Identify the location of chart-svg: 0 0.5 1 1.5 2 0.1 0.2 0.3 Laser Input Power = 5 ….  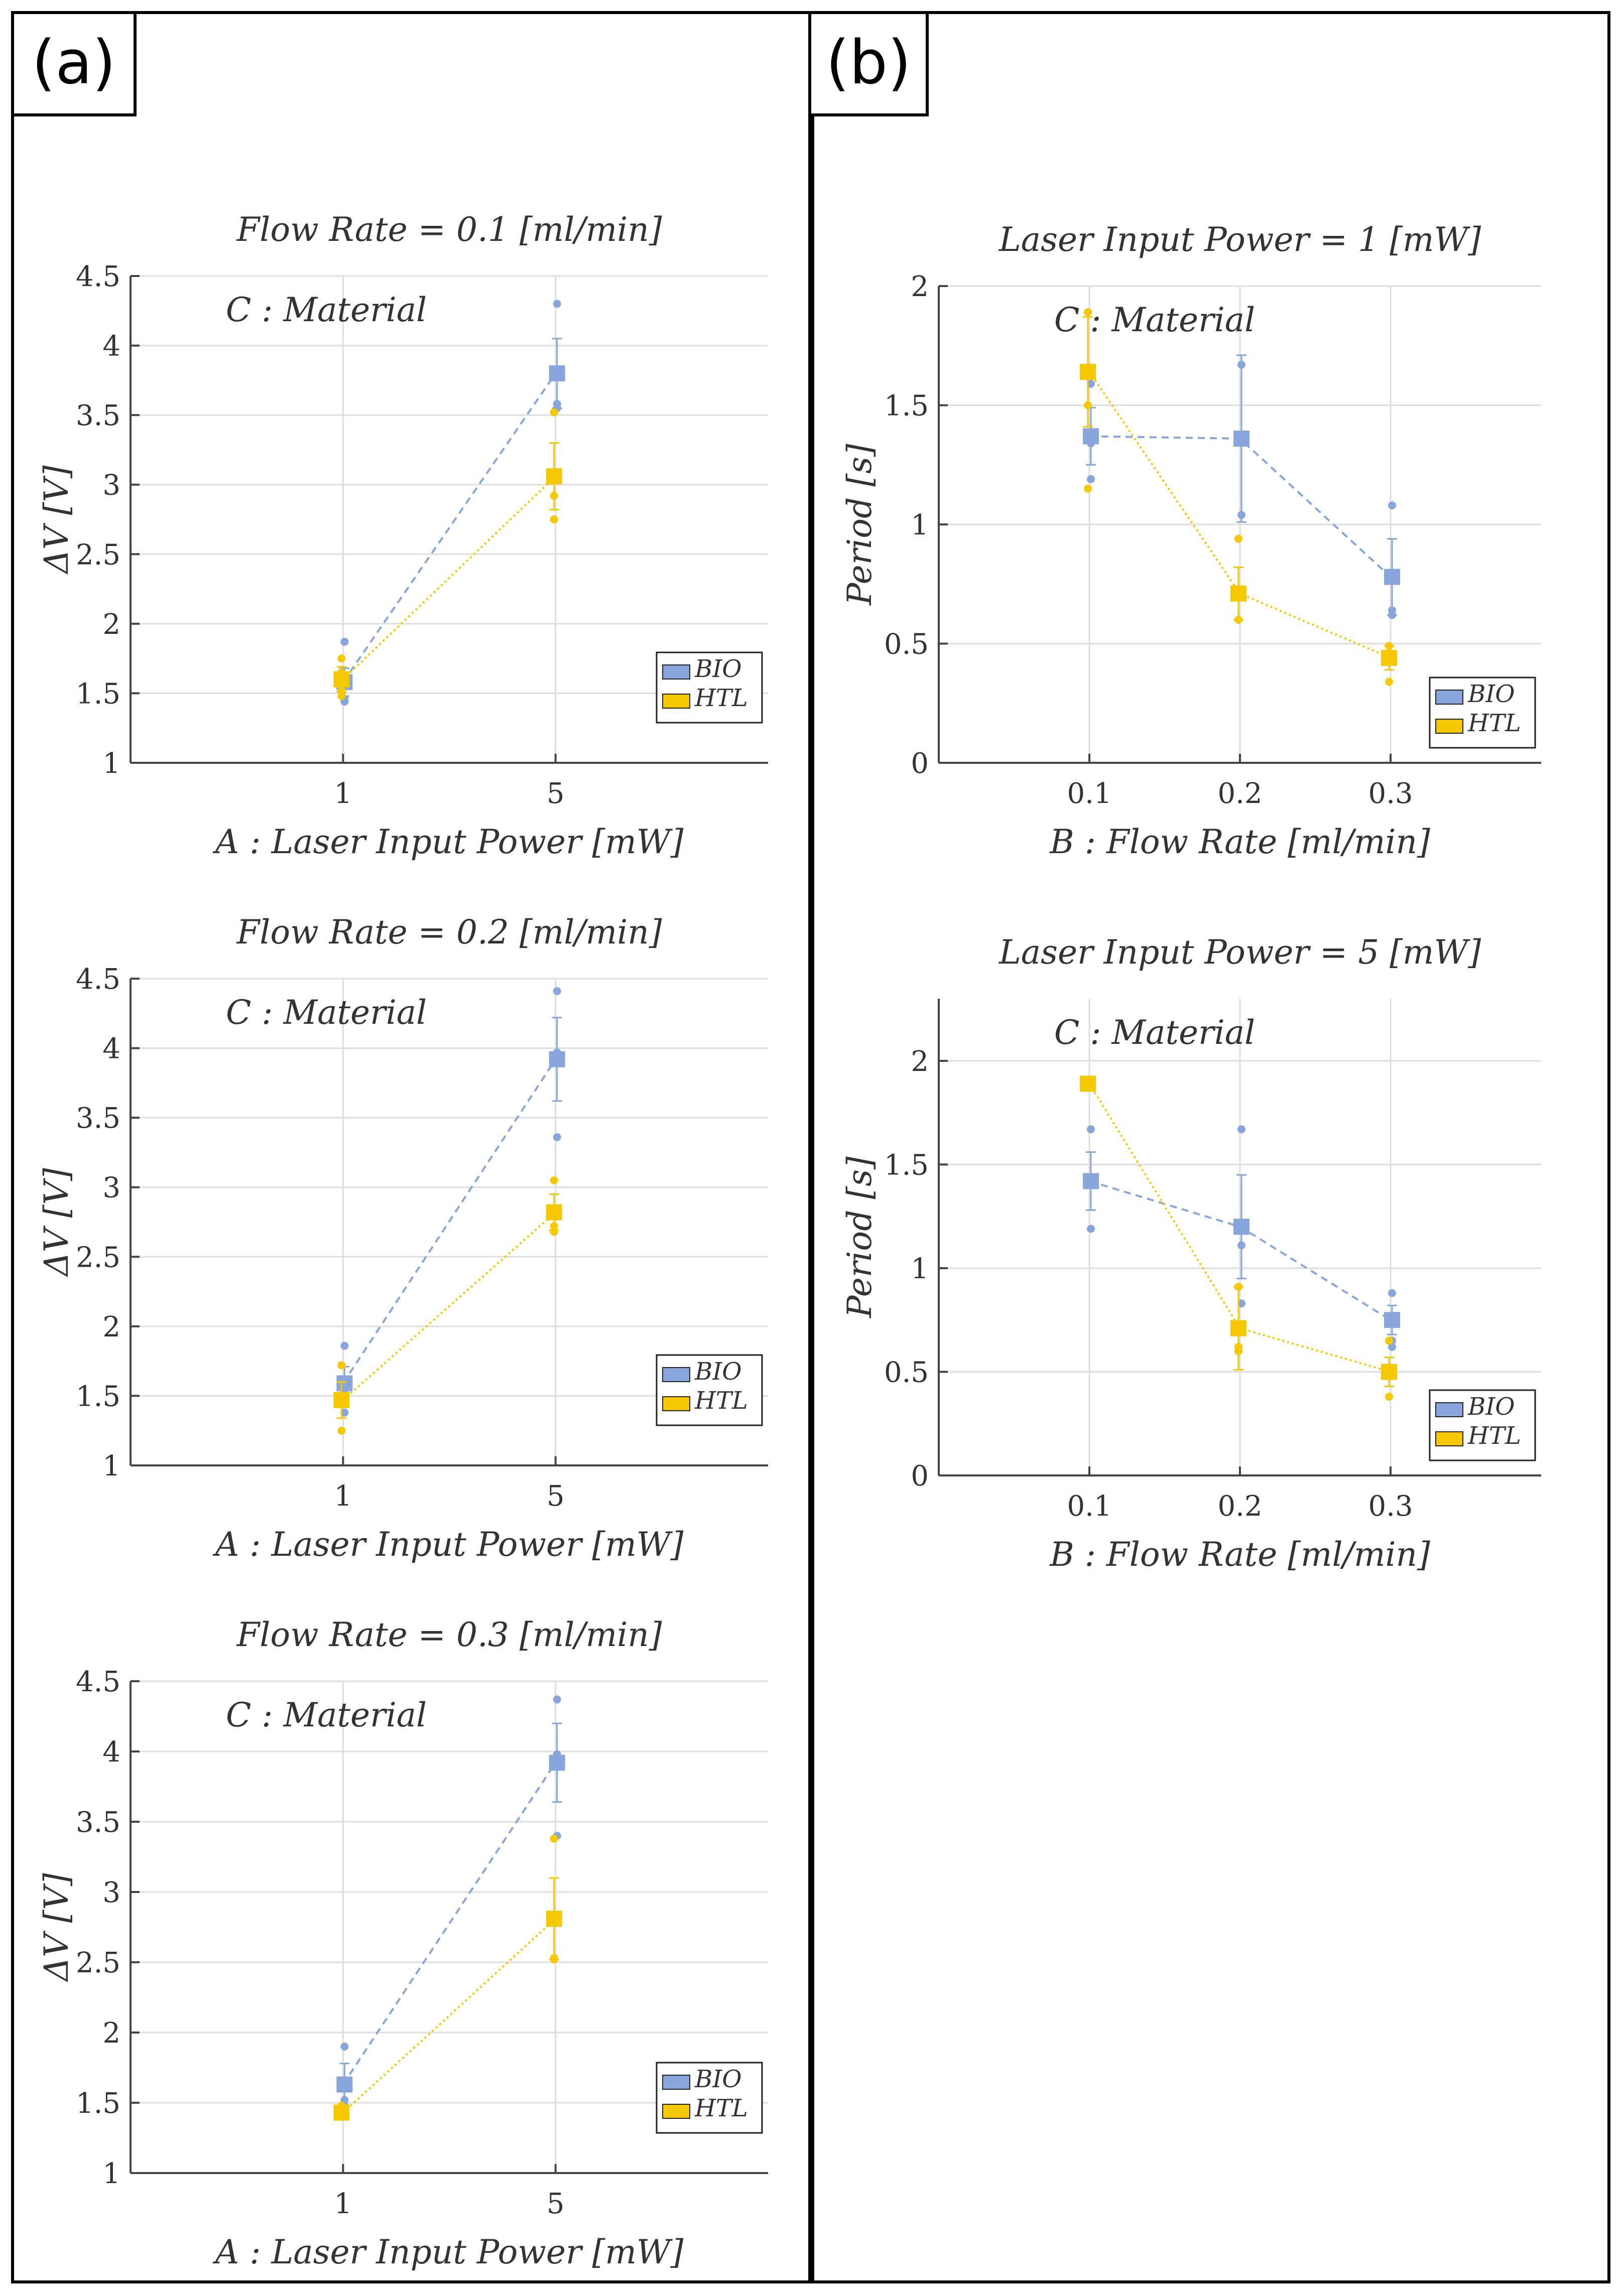
(1190, 1253).